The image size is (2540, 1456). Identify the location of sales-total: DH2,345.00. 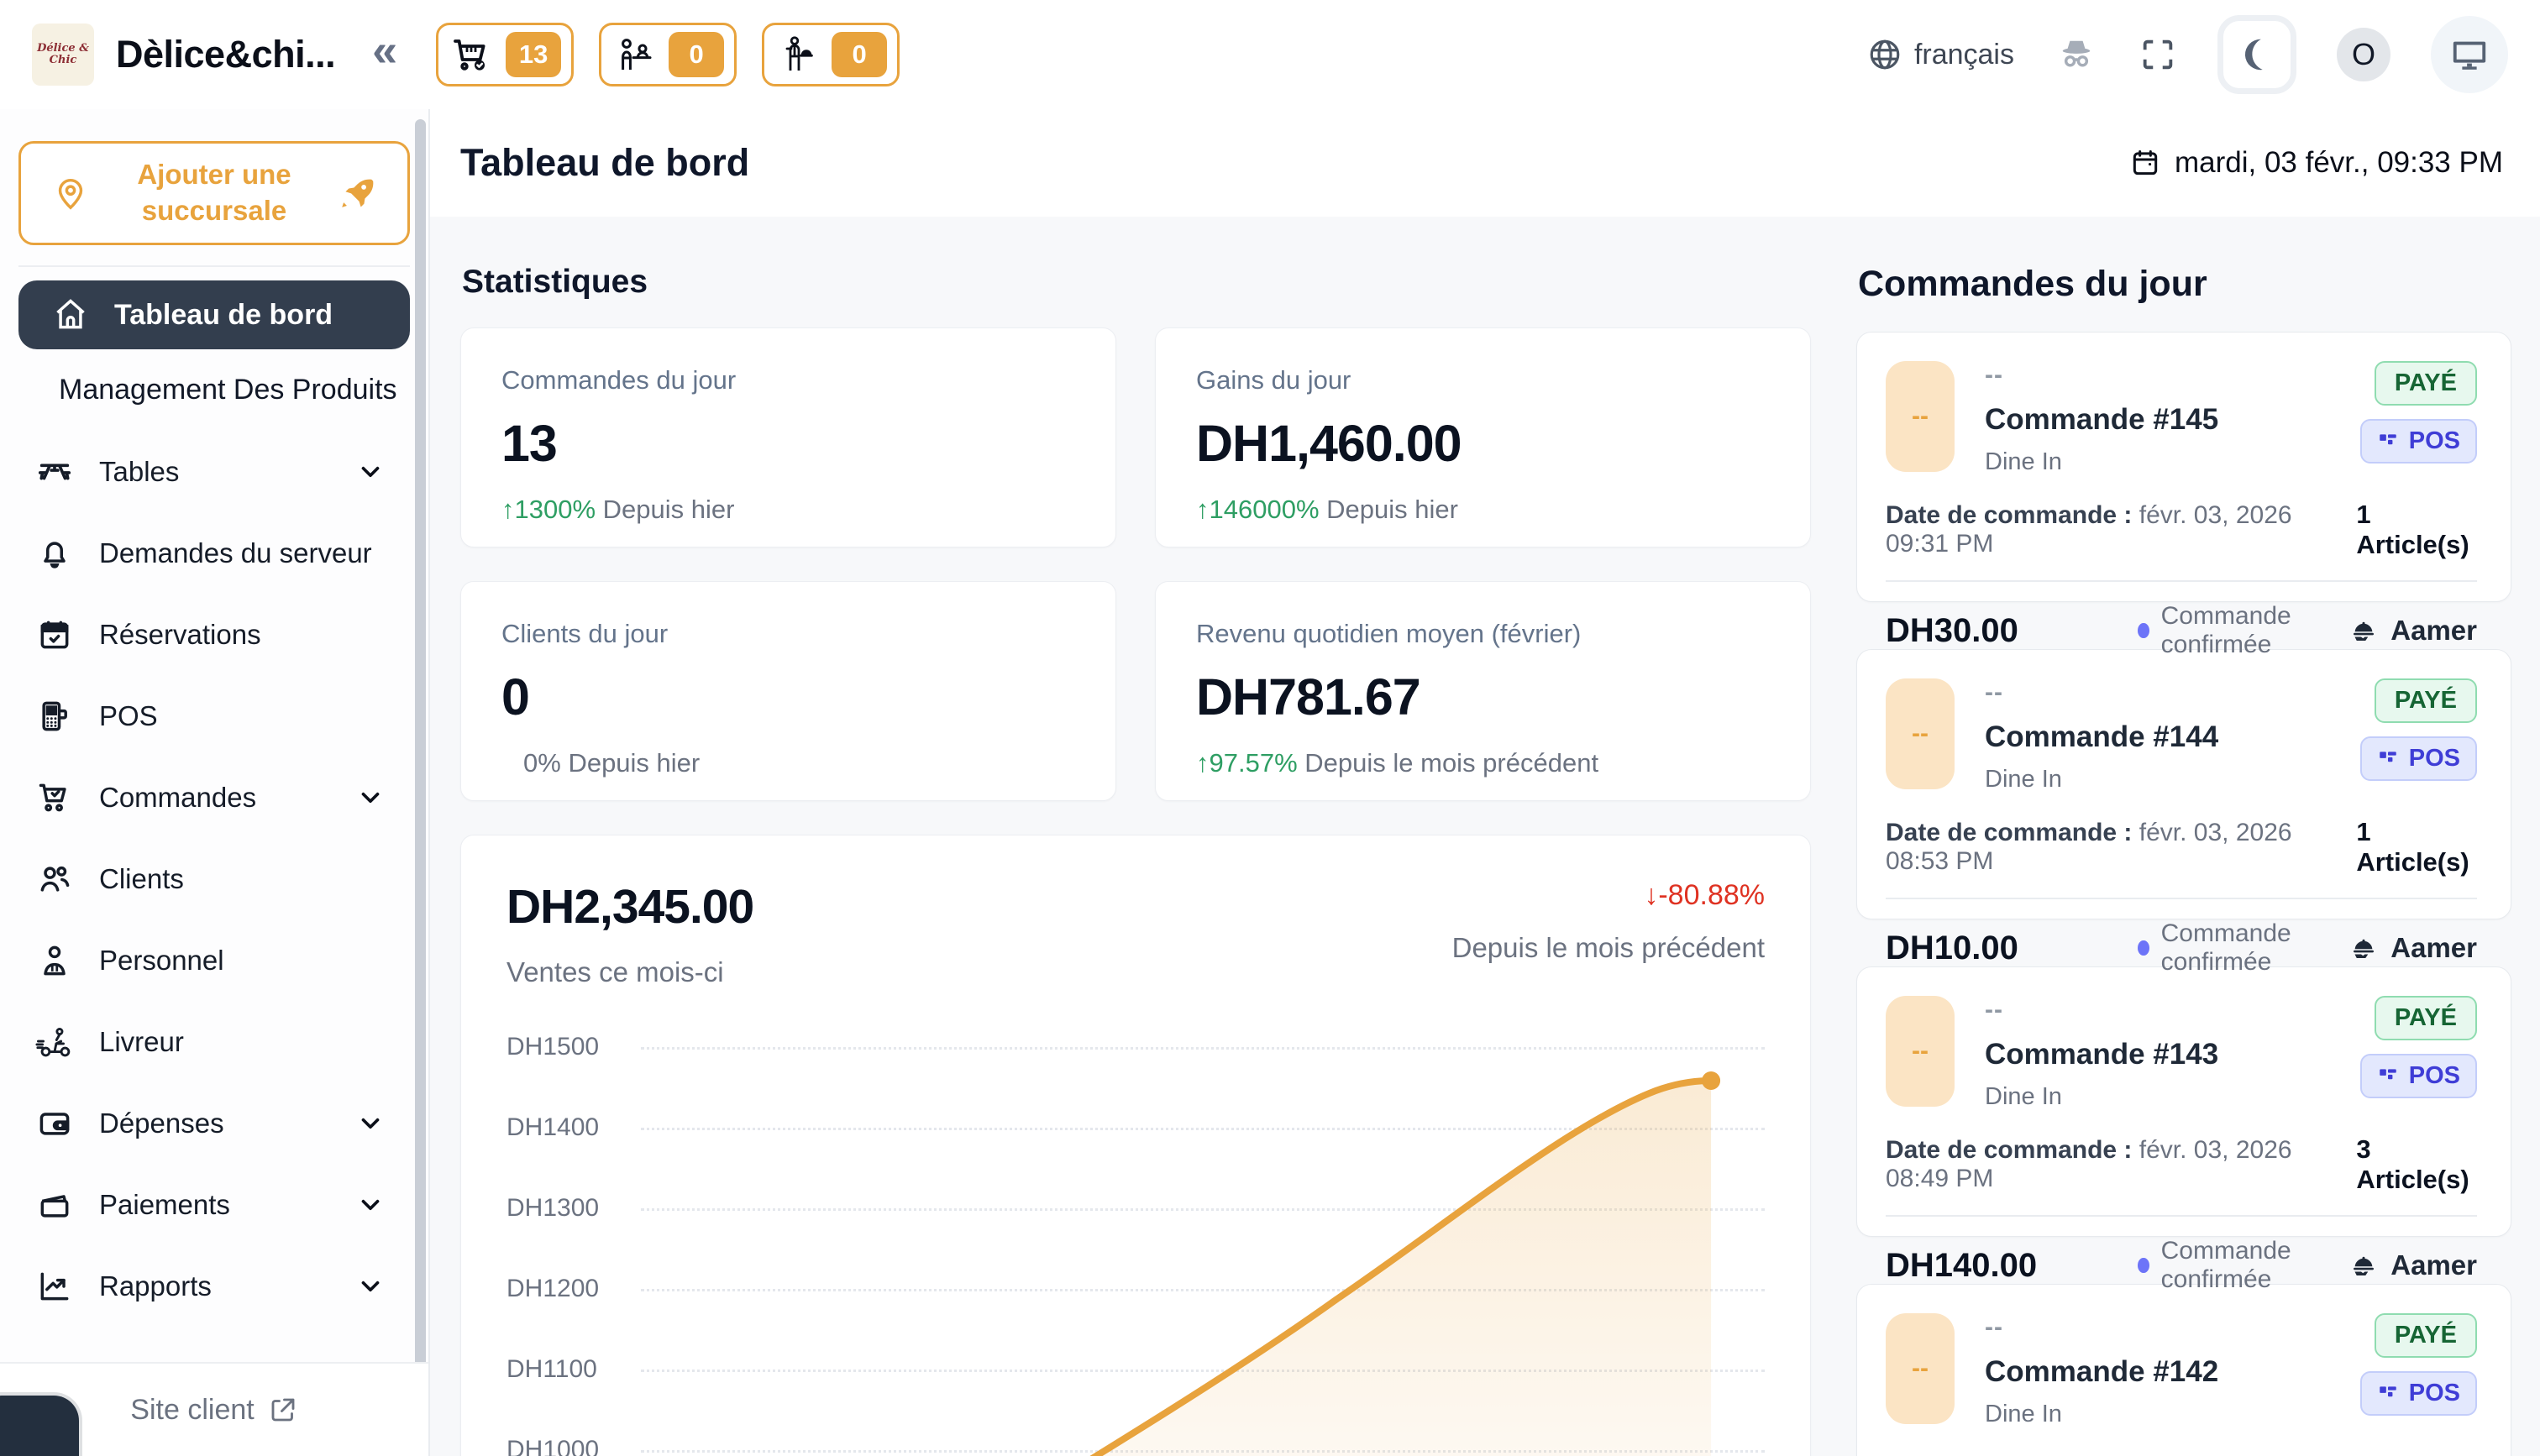
(630, 907).